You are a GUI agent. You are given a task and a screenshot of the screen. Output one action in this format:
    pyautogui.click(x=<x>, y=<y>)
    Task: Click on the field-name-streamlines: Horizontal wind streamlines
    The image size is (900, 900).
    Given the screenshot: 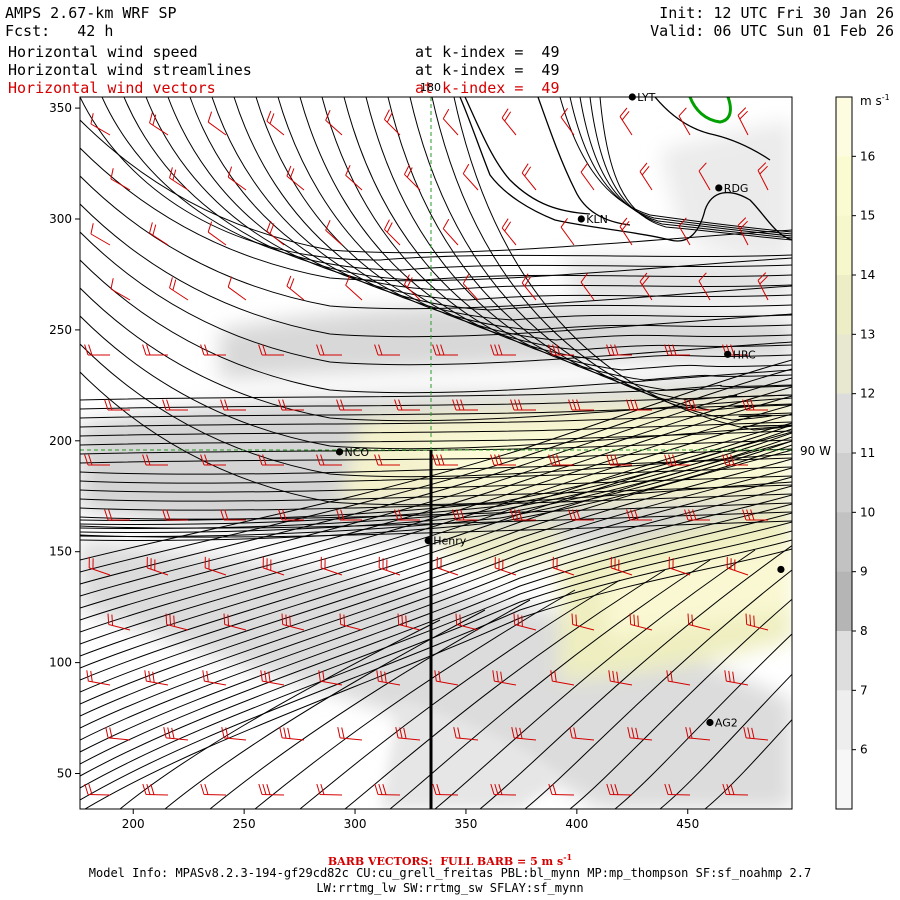 What is the action you would take?
    pyautogui.click(x=130, y=70)
    